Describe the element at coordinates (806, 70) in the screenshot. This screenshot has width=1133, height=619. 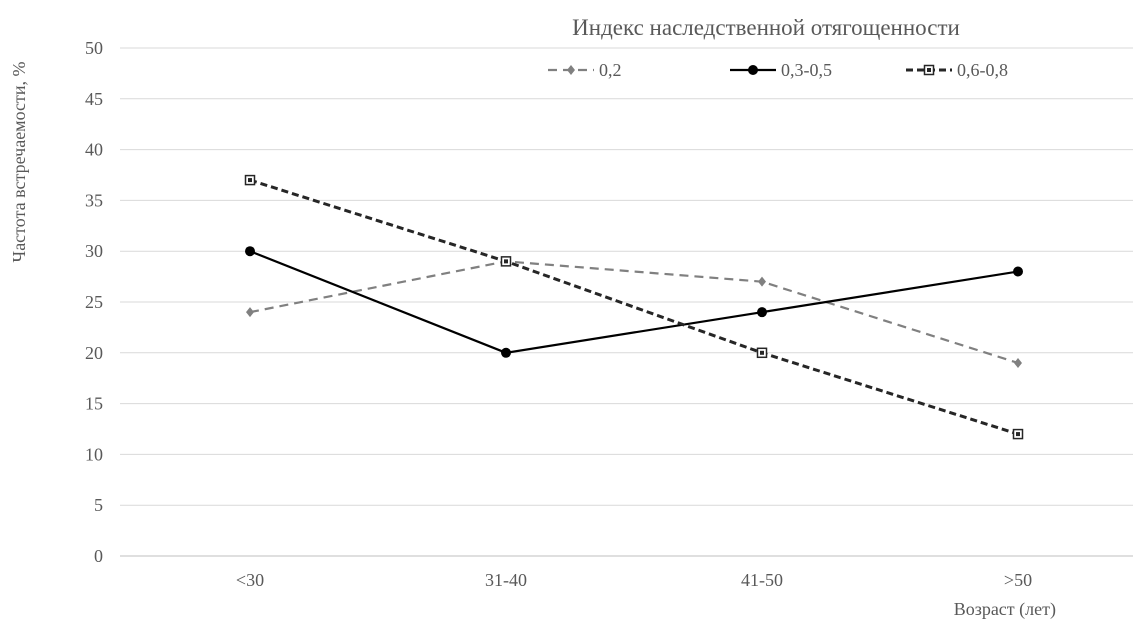
I see `legend-label: 0,3-0,5` at that location.